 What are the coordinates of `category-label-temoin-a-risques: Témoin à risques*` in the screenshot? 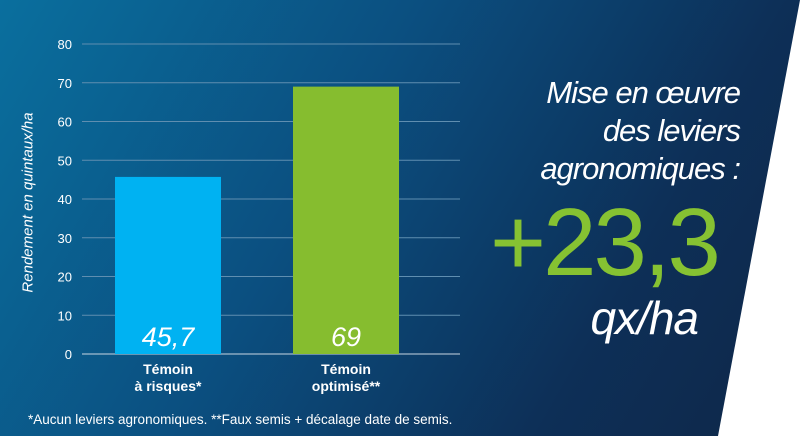 It's located at (168, 378).